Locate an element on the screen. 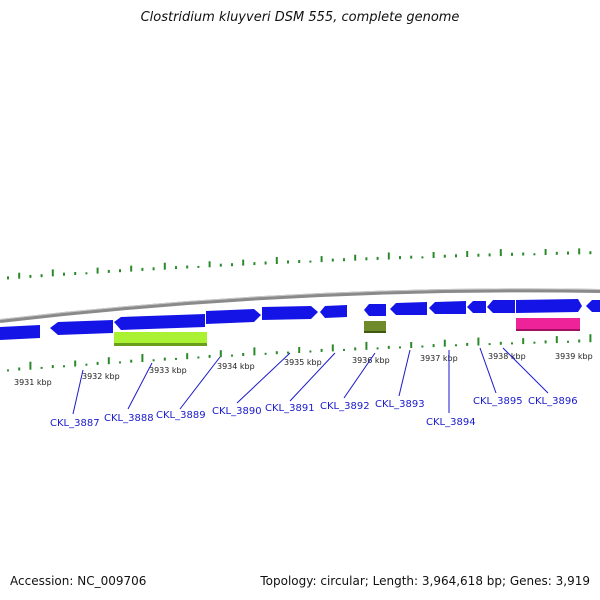  accession-text: Accession: NC_009706 is located at coordinates (78, 581).